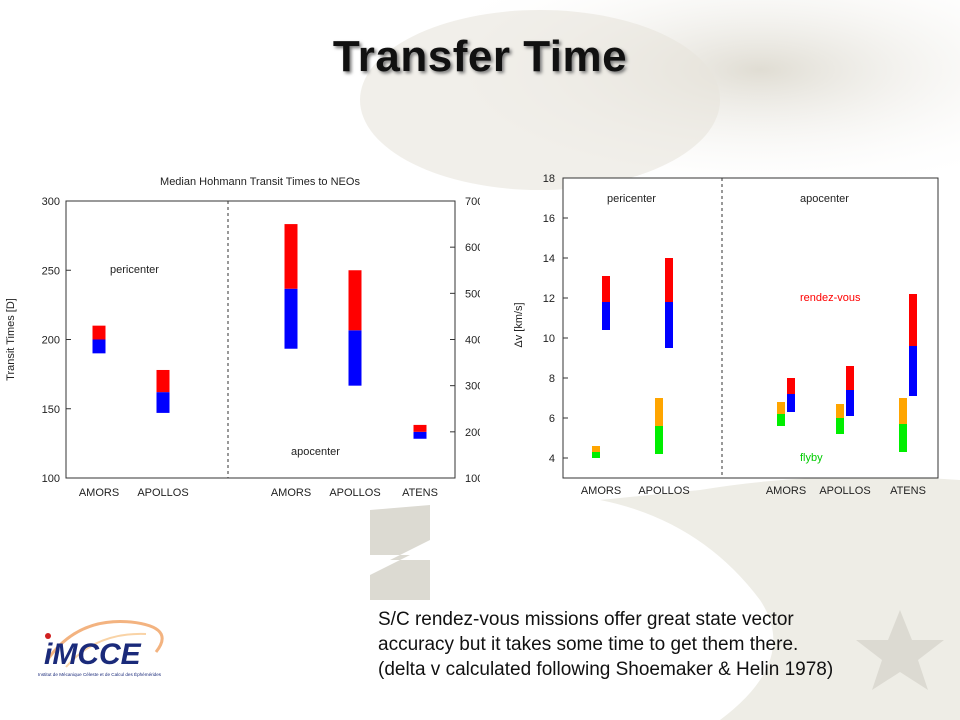 Image resolution: width=960 pixels, height=720 pixels. I want to click on svg-text: iMCCE, so click(93, 654).